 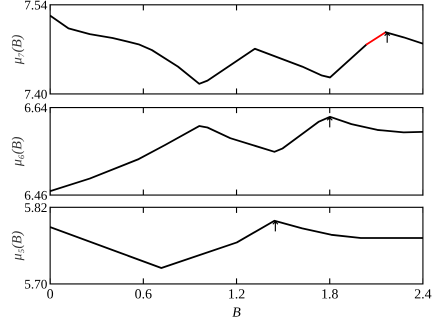 What do you see at coordinates (330, 294) in the screenshot?
I see `x-tick-label: 1.8` at bounding box center [330, 294].